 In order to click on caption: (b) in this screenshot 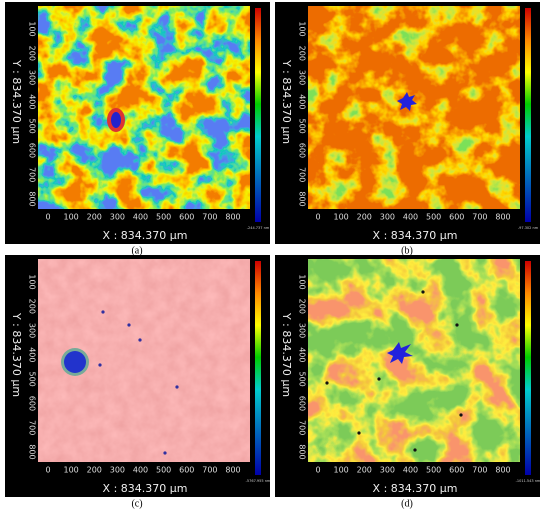, I will do `click(407, 250)`.